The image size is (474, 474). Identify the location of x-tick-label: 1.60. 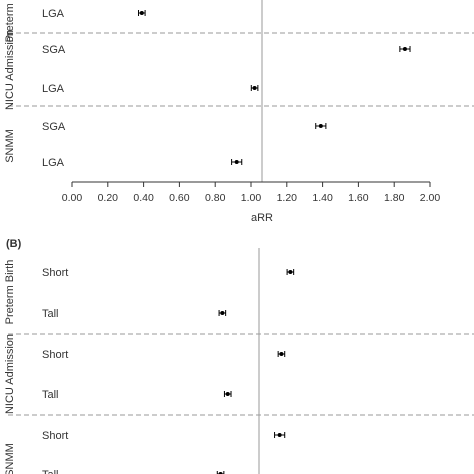
(358, 198).